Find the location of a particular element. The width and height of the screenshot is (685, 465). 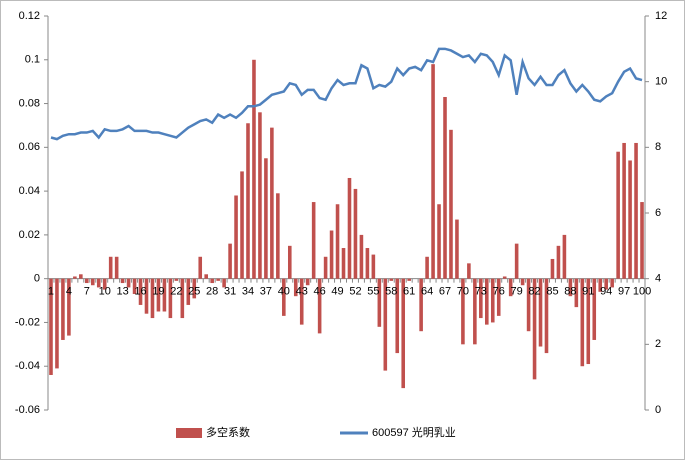

x-tick-label: 58 is located at coordinates (391, 292).